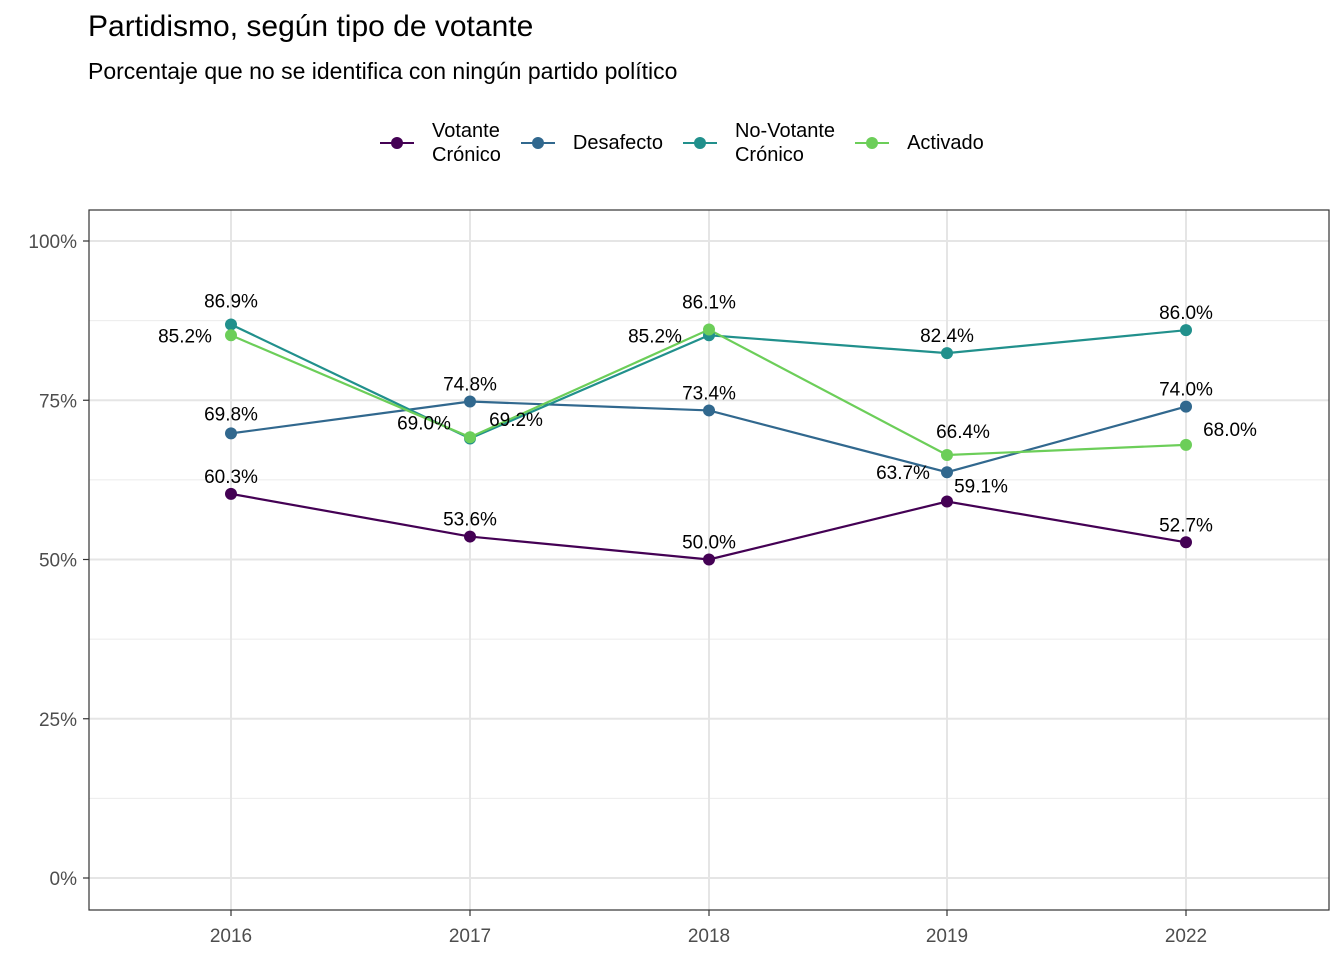 The height and width of the screenshot is (960, 1344). What do you see at coordinates (231, 301) in the screenshot?
I see `data-label: 86.9%` at bounding box center [231, 301].